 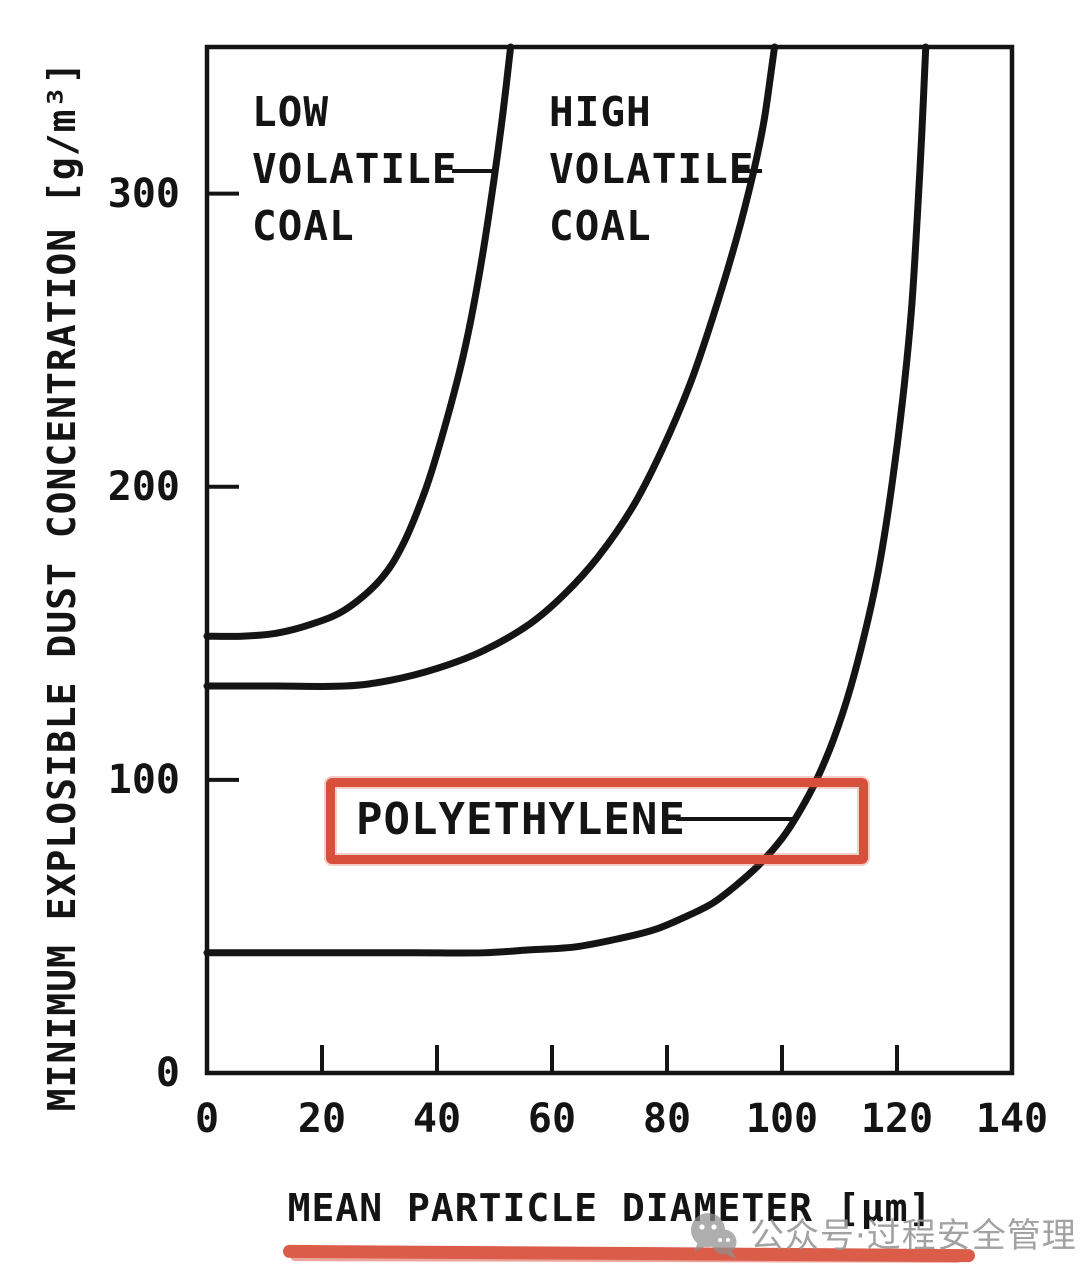 I want to click on watermark-text: 公众号·过程安全管理, so click(x=913, y=1236).